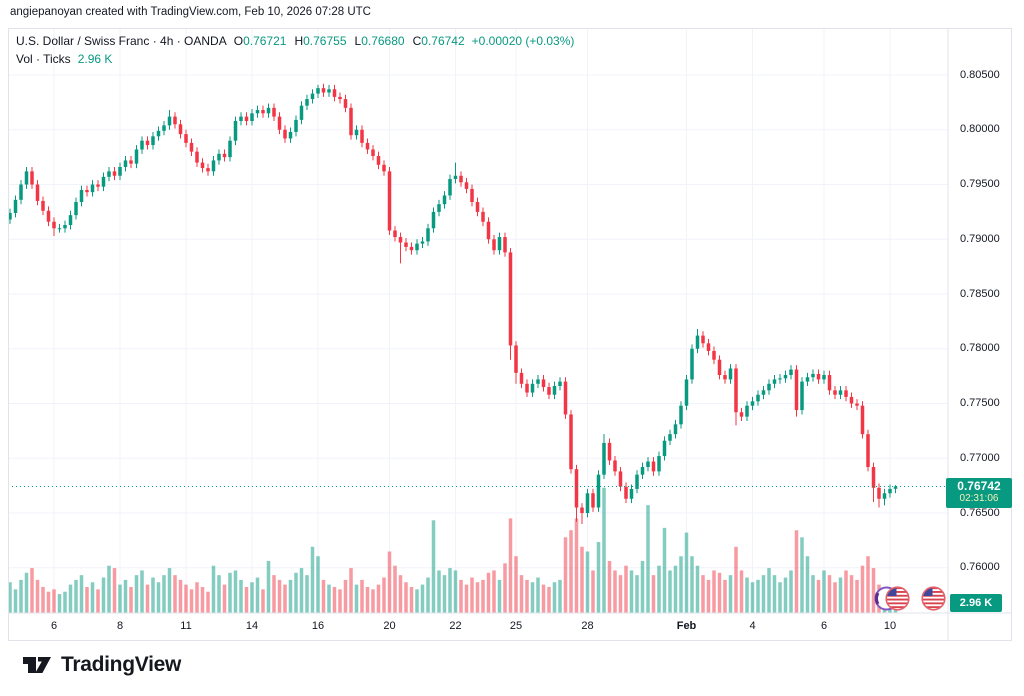 Image resolution: width=1024 pixels, height=696 pixels. I want to click on current-volume-label: 2.96 K, so click(976, 603).